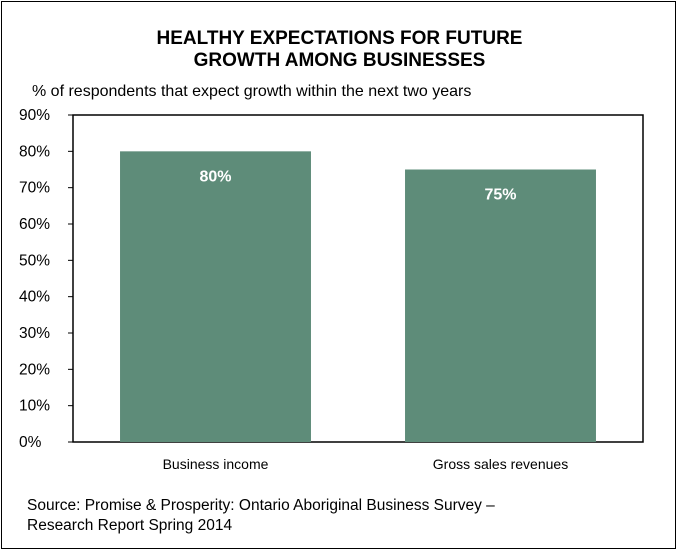  Describe the element at coordinates (339, 60) in the screenshot. I see `chart-title-line-2: GROWTH AMONG BUSINESSES` at that location.